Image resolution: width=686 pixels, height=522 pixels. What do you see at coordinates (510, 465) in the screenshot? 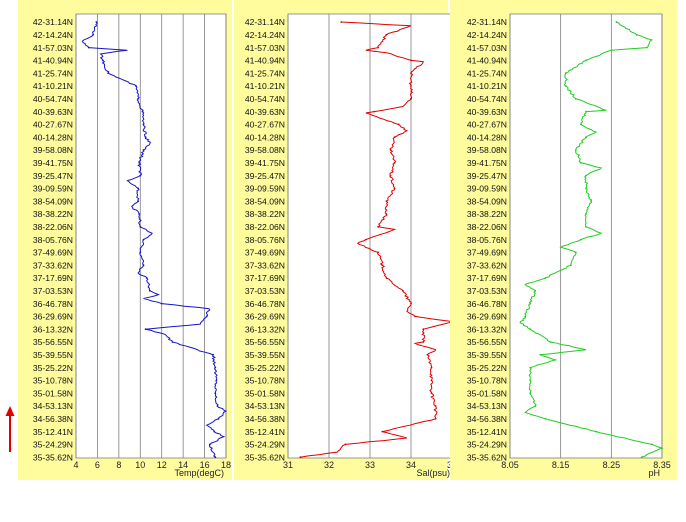
I see `ph-tick-label: 8.05` at bounding box center [510, 465].